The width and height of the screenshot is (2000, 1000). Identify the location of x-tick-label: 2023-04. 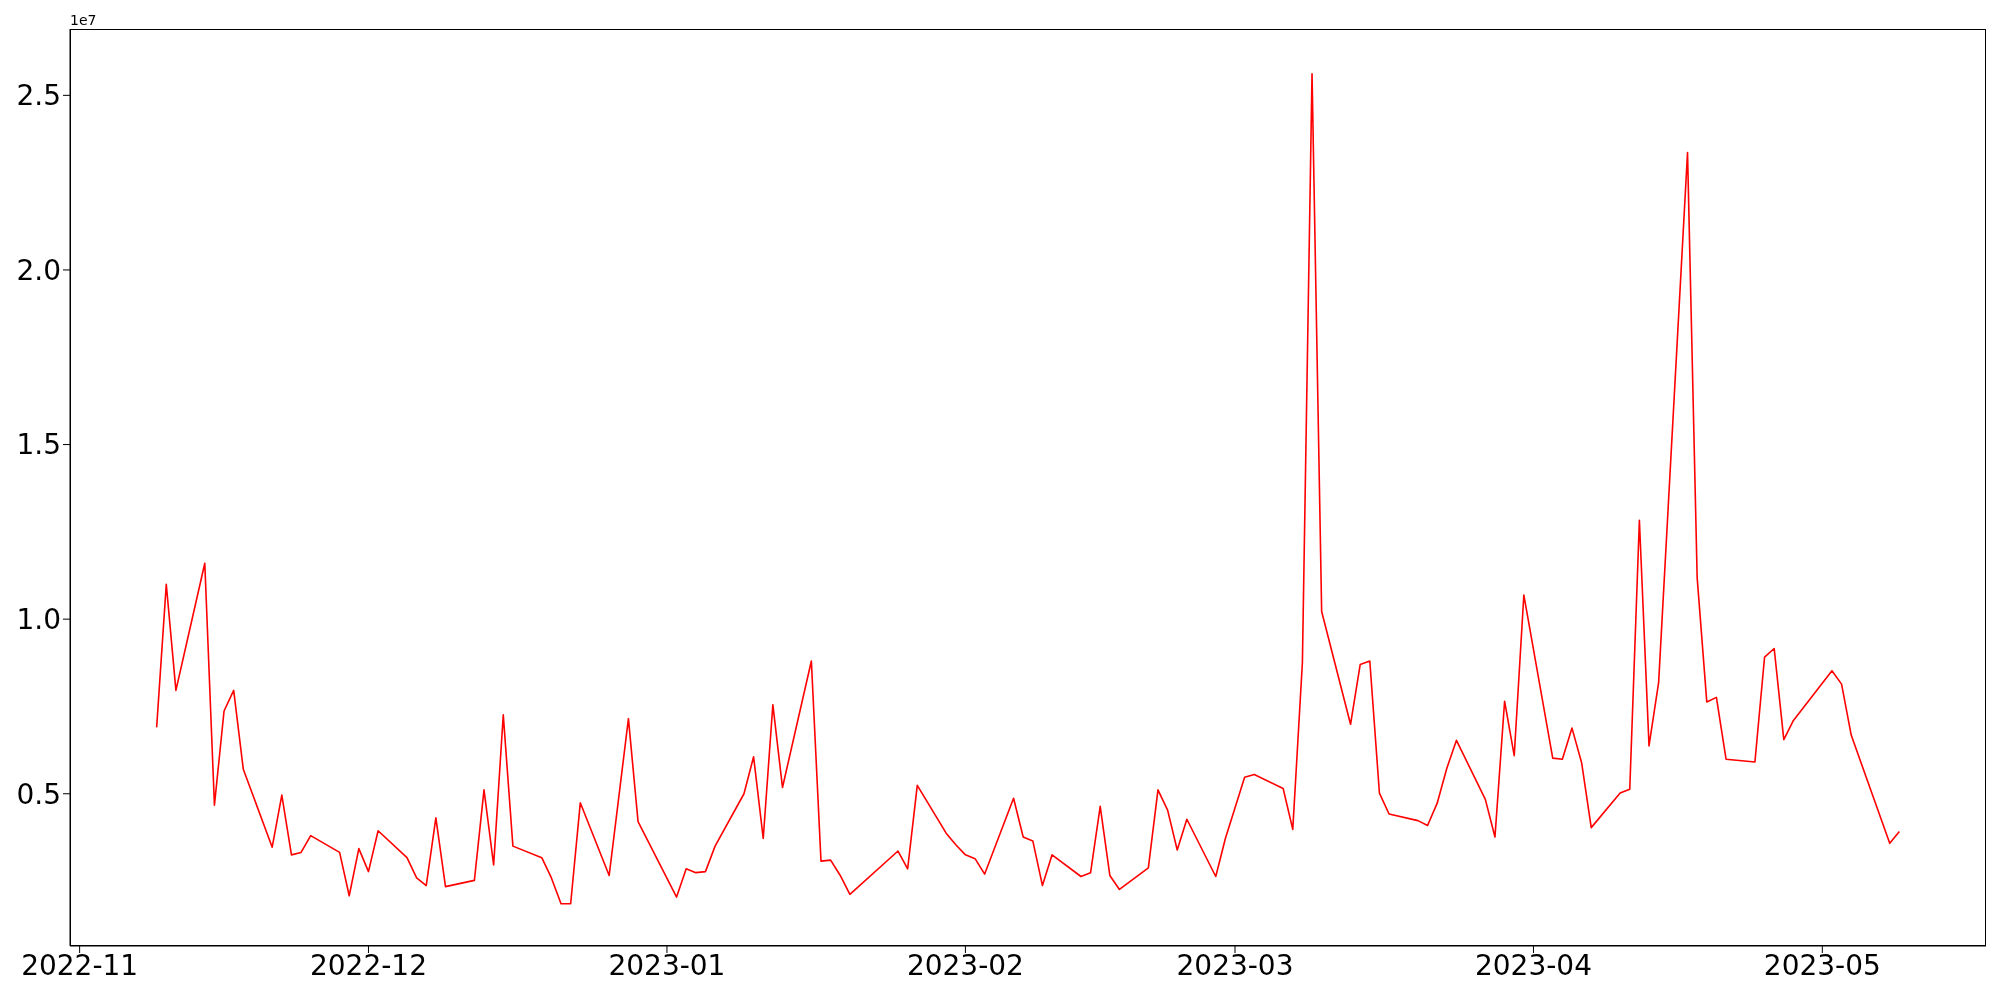
(1533, 965).